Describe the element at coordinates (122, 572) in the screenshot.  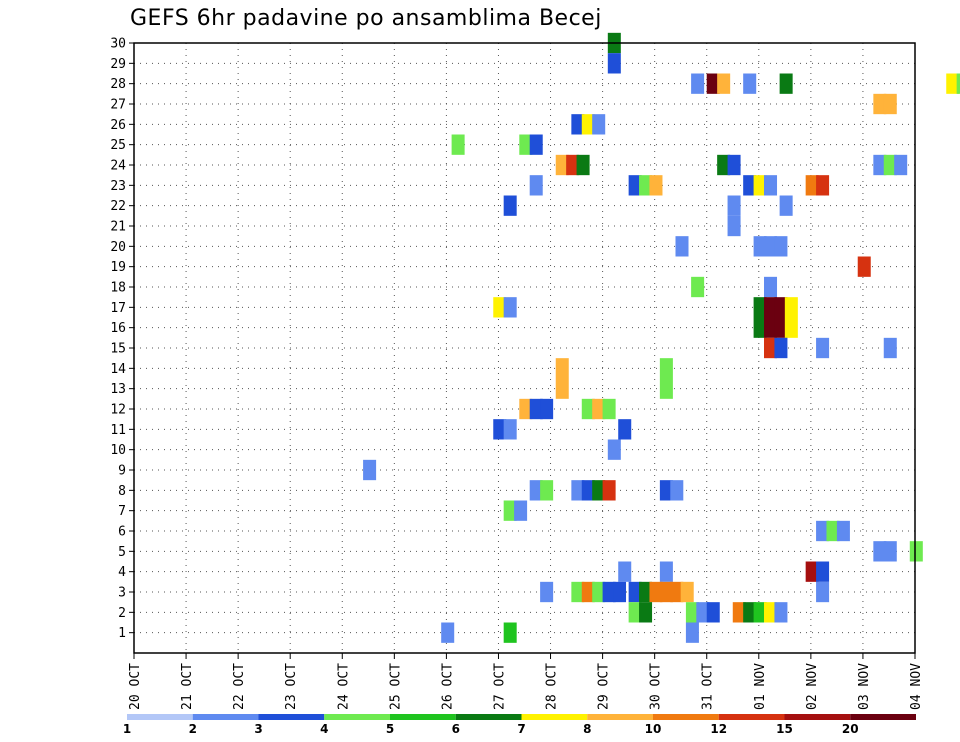
I see `y-tick-label: 4` at that location.